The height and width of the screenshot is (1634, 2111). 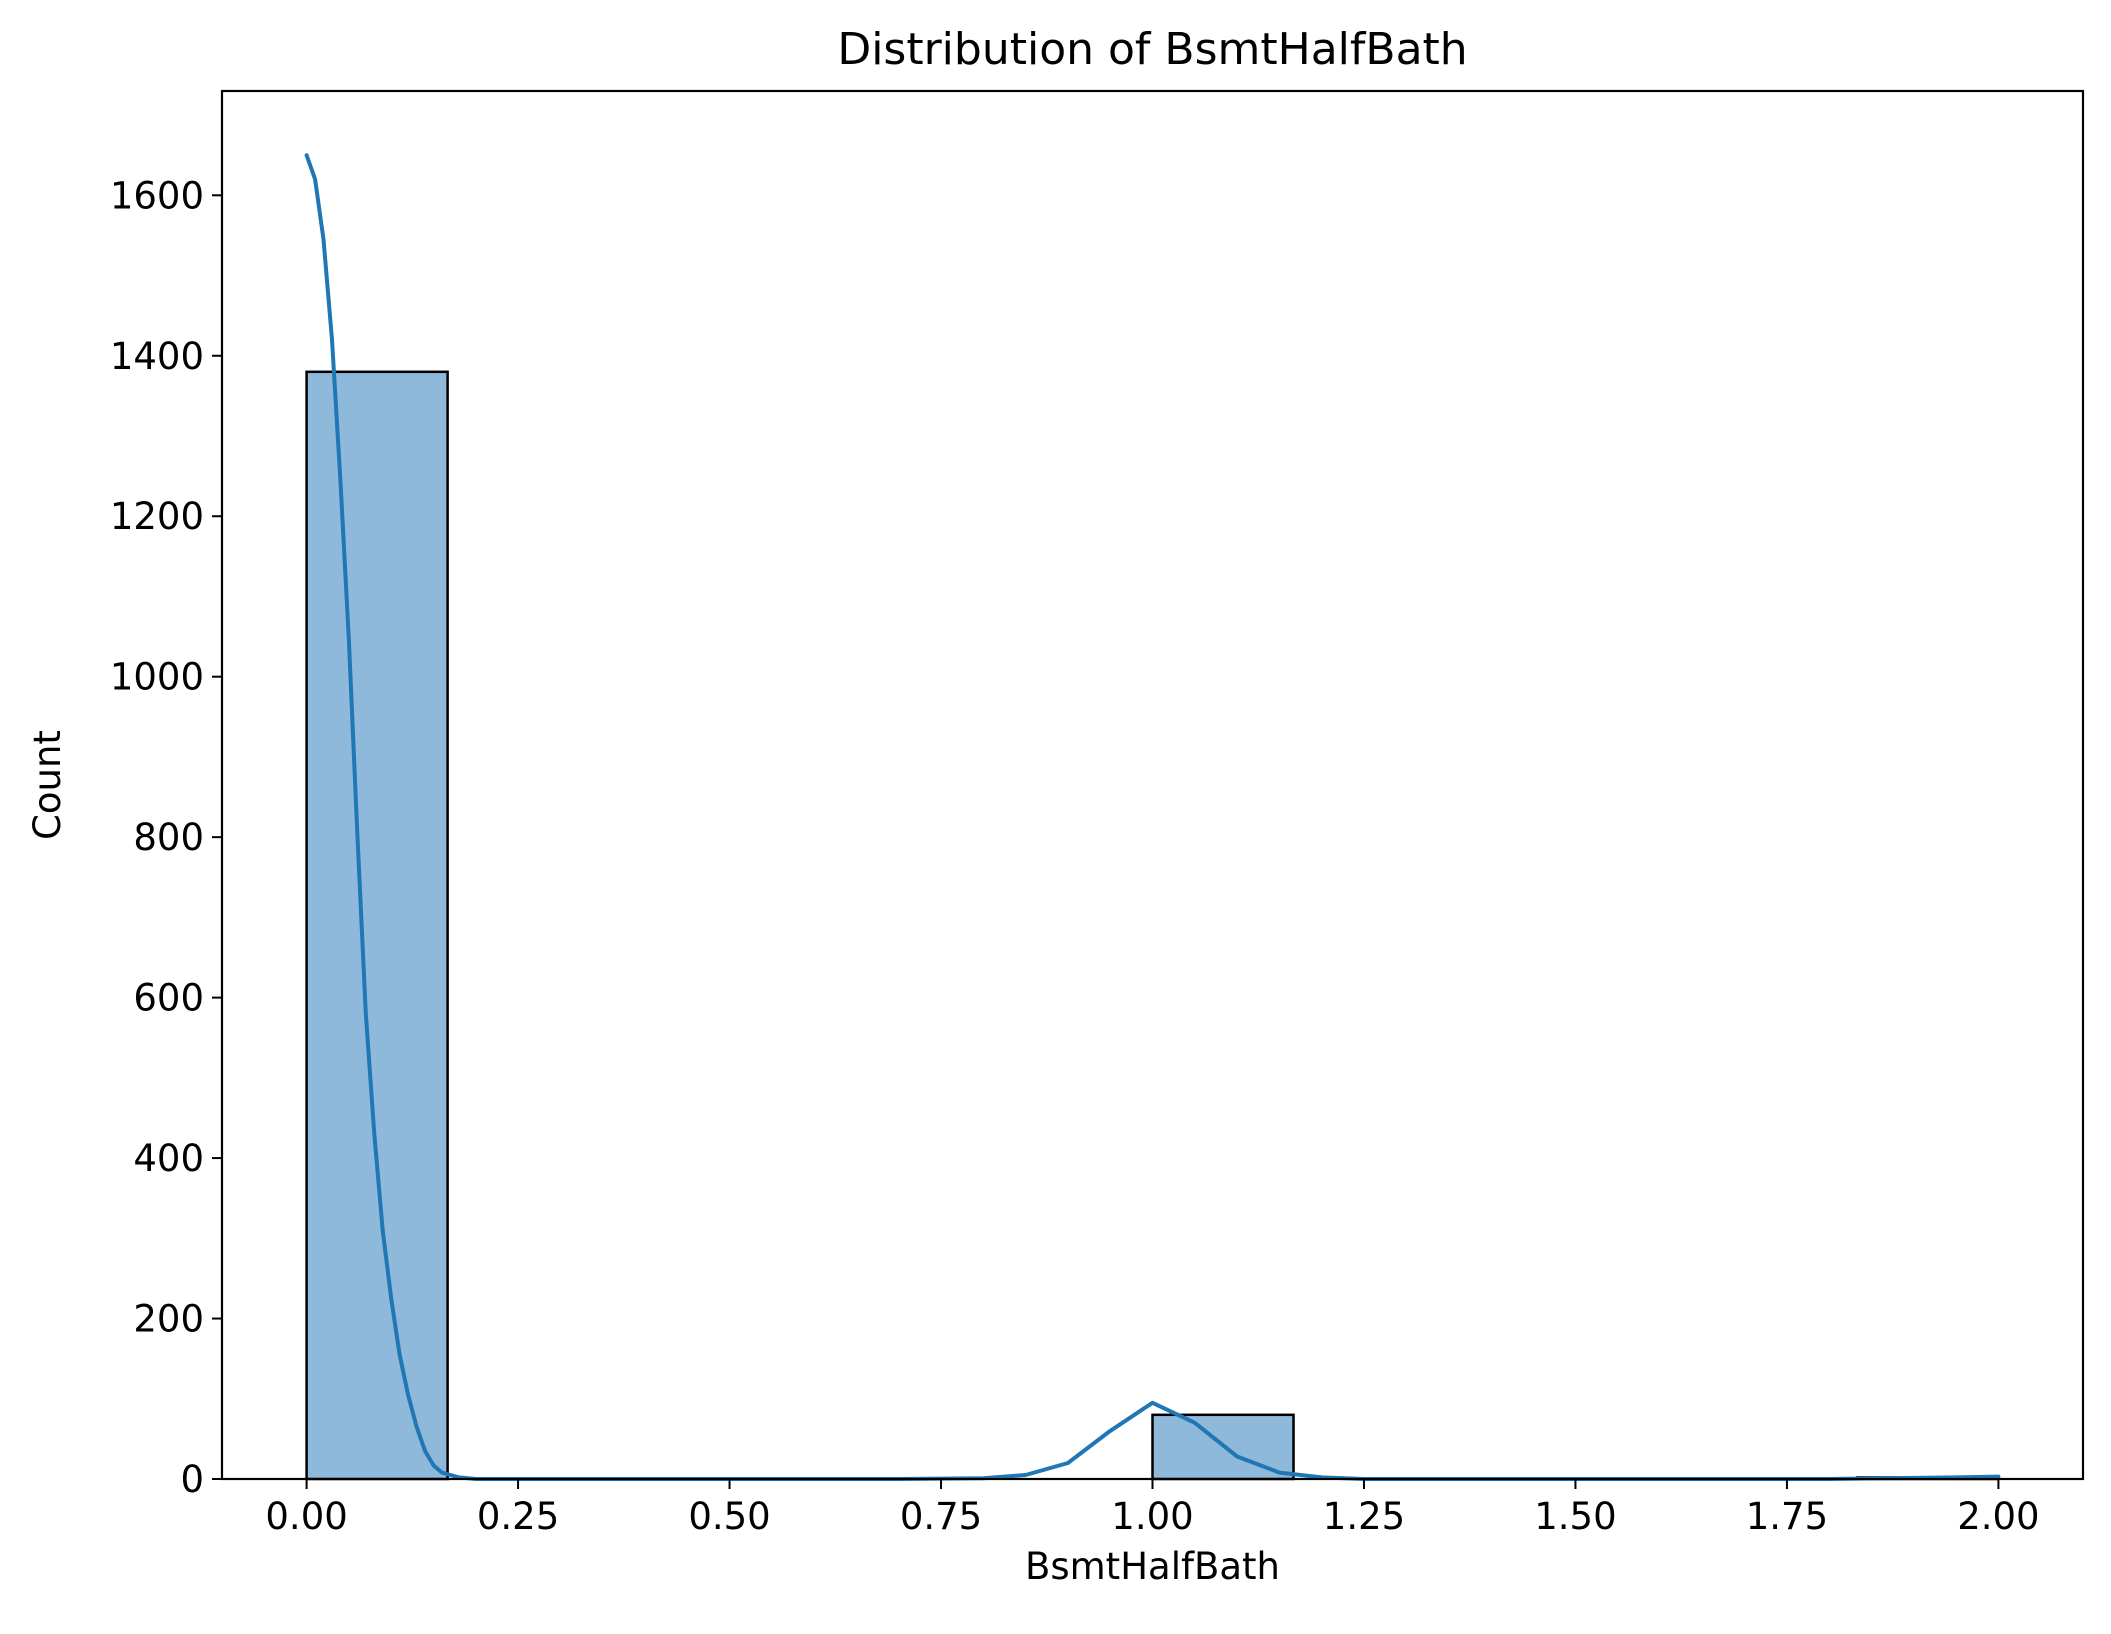 What do you see at coordinates (168, 837) in the screenshot?
I see `y-tick-label: 800` at bounding box center [168, 837].